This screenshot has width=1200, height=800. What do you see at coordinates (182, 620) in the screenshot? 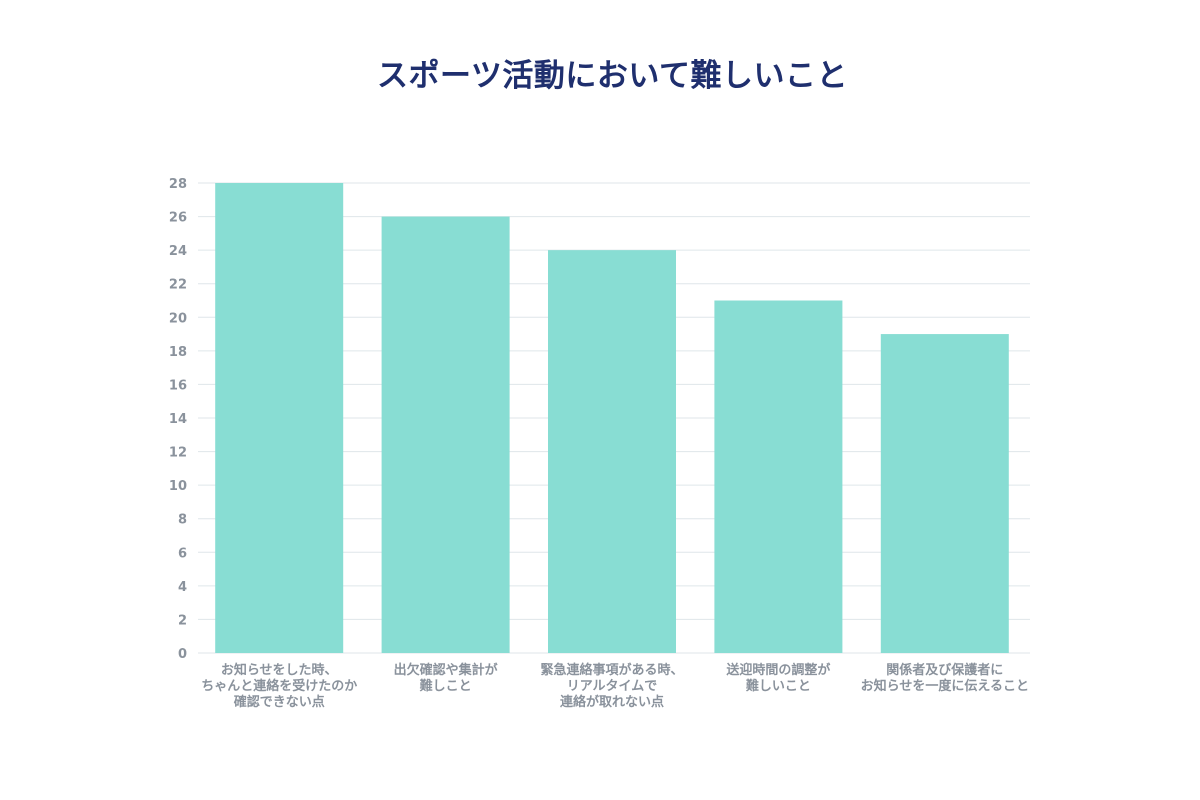
I see `y-tick-label: 2` at bounding box center [182, 620].